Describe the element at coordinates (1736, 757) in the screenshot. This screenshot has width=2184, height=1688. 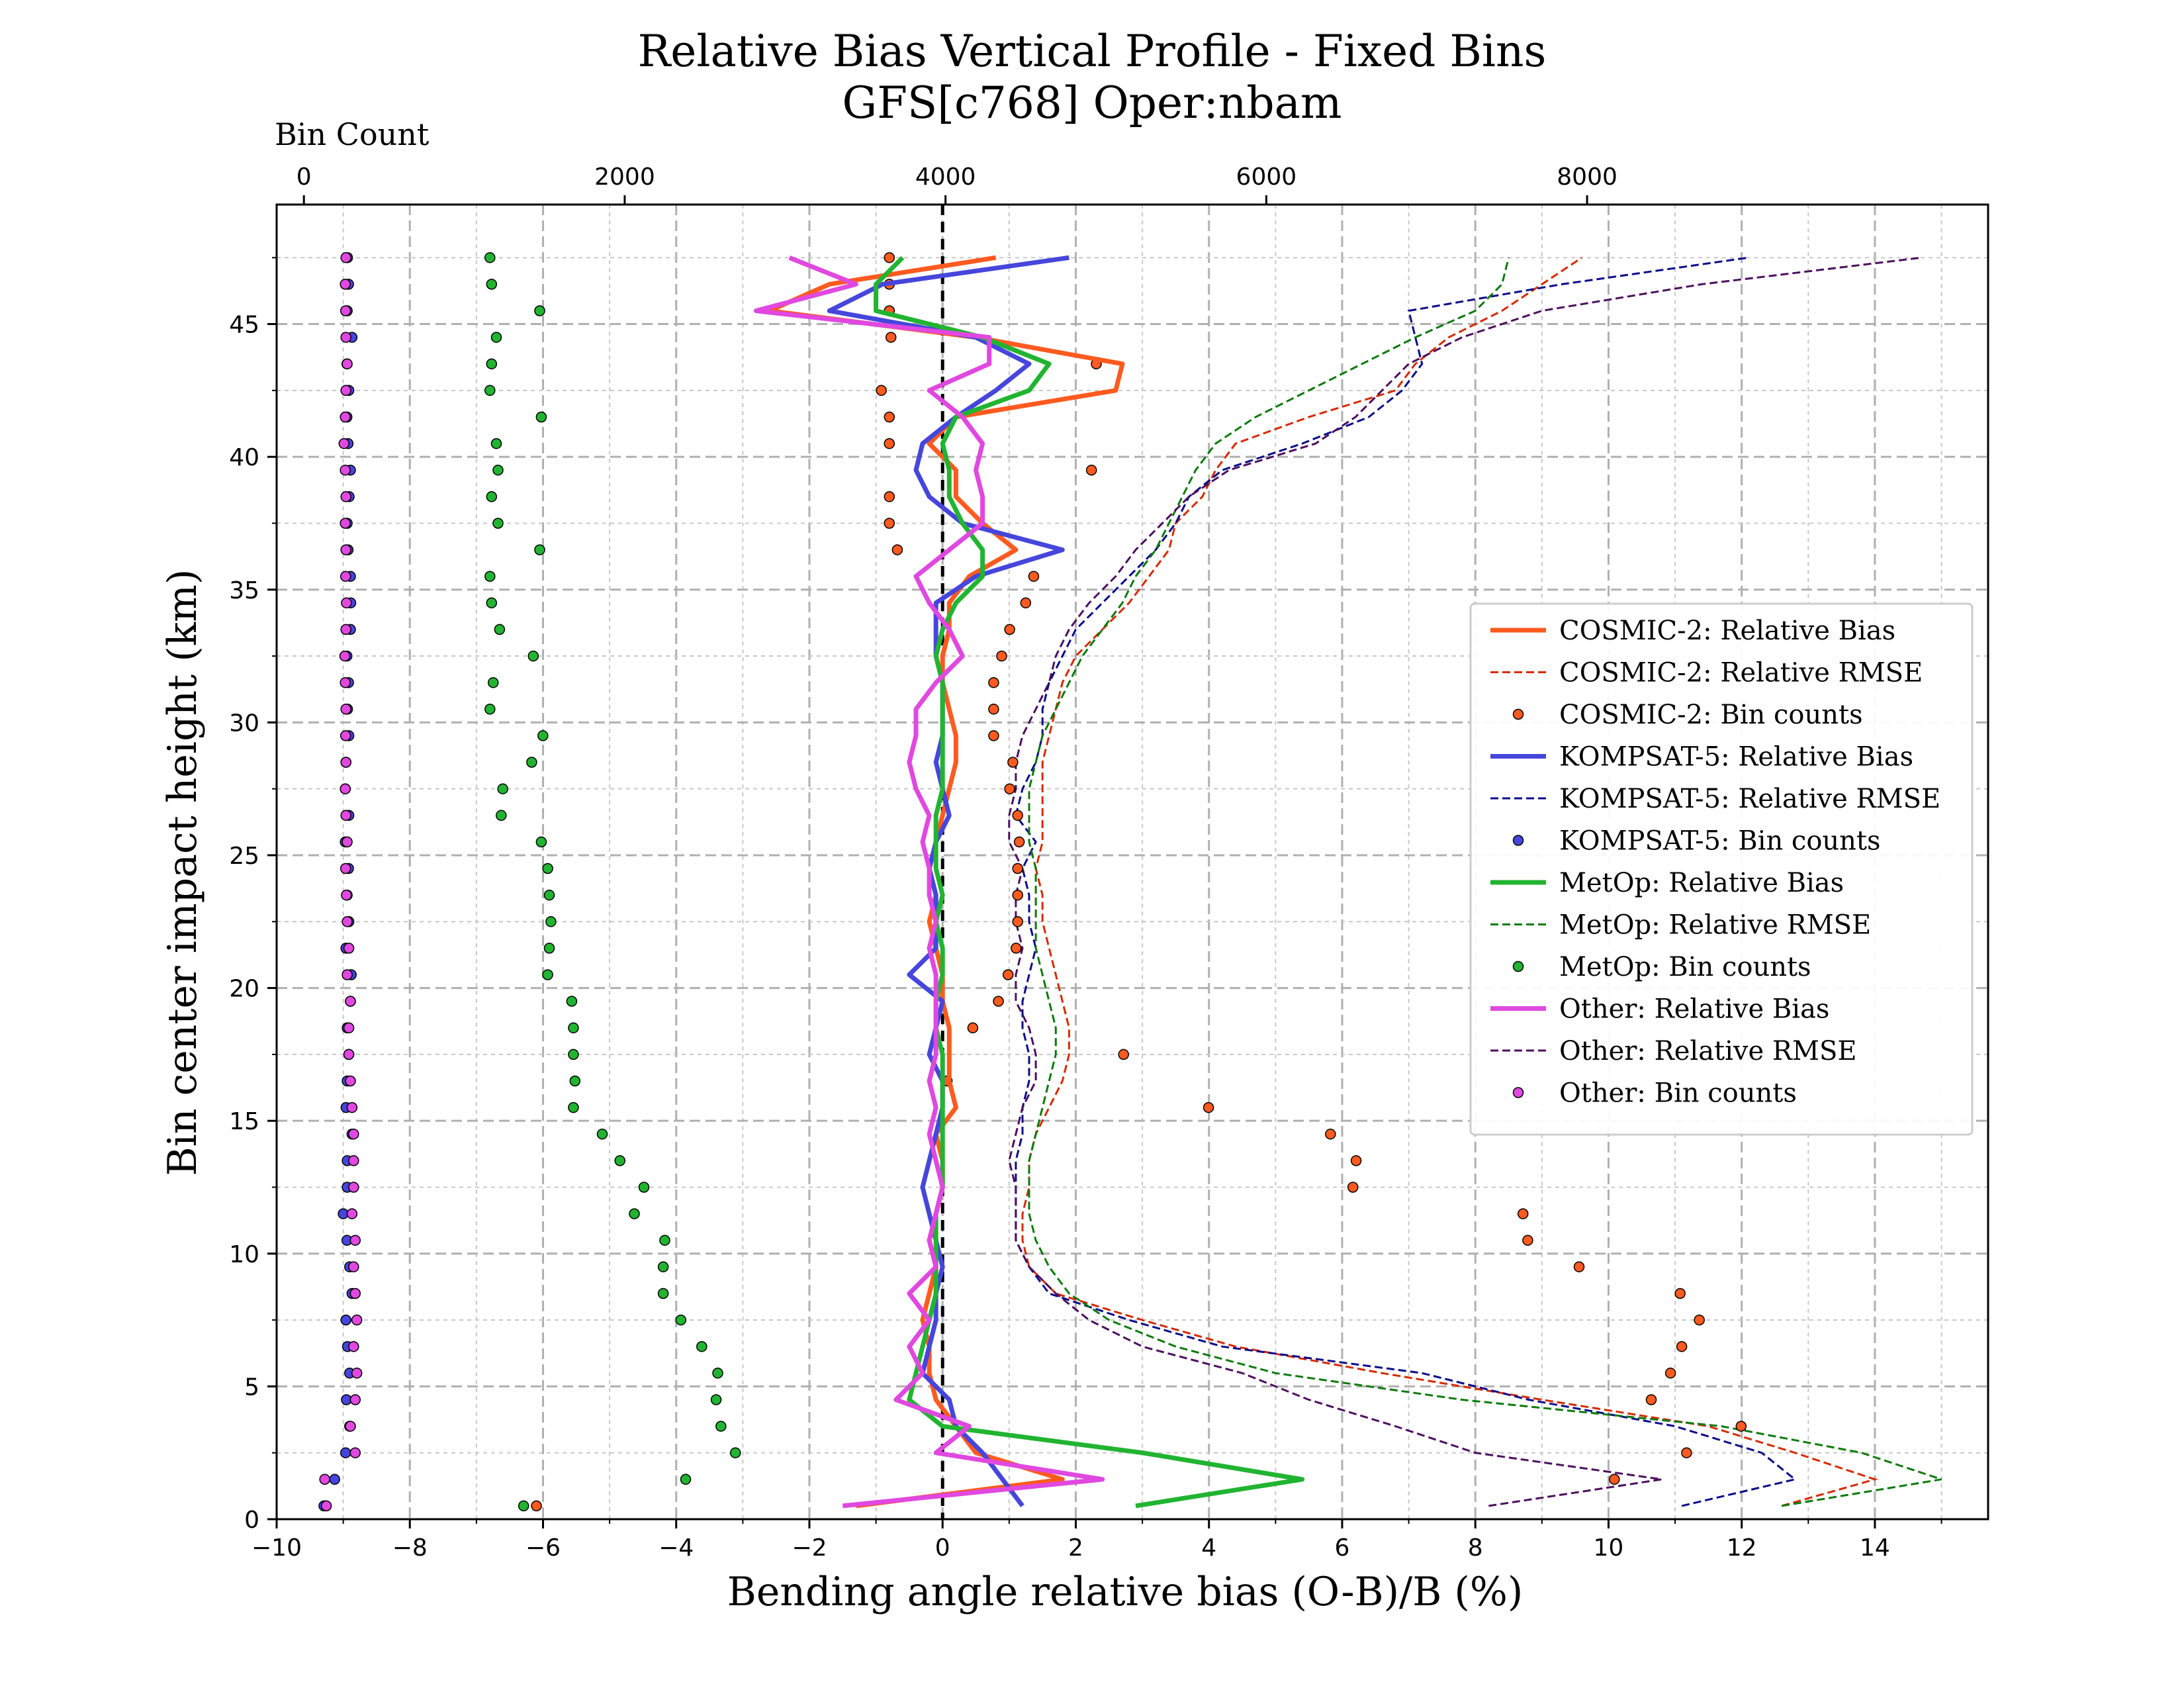
I see `legend-label: KOMPSAT-5: Relative Bias` at that location.